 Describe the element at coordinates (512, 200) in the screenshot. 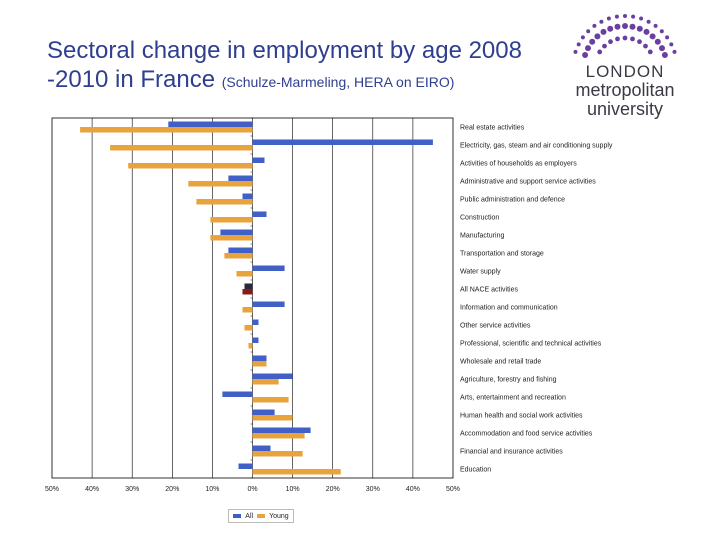

I see `category-label: Public administration and defence` at that location.